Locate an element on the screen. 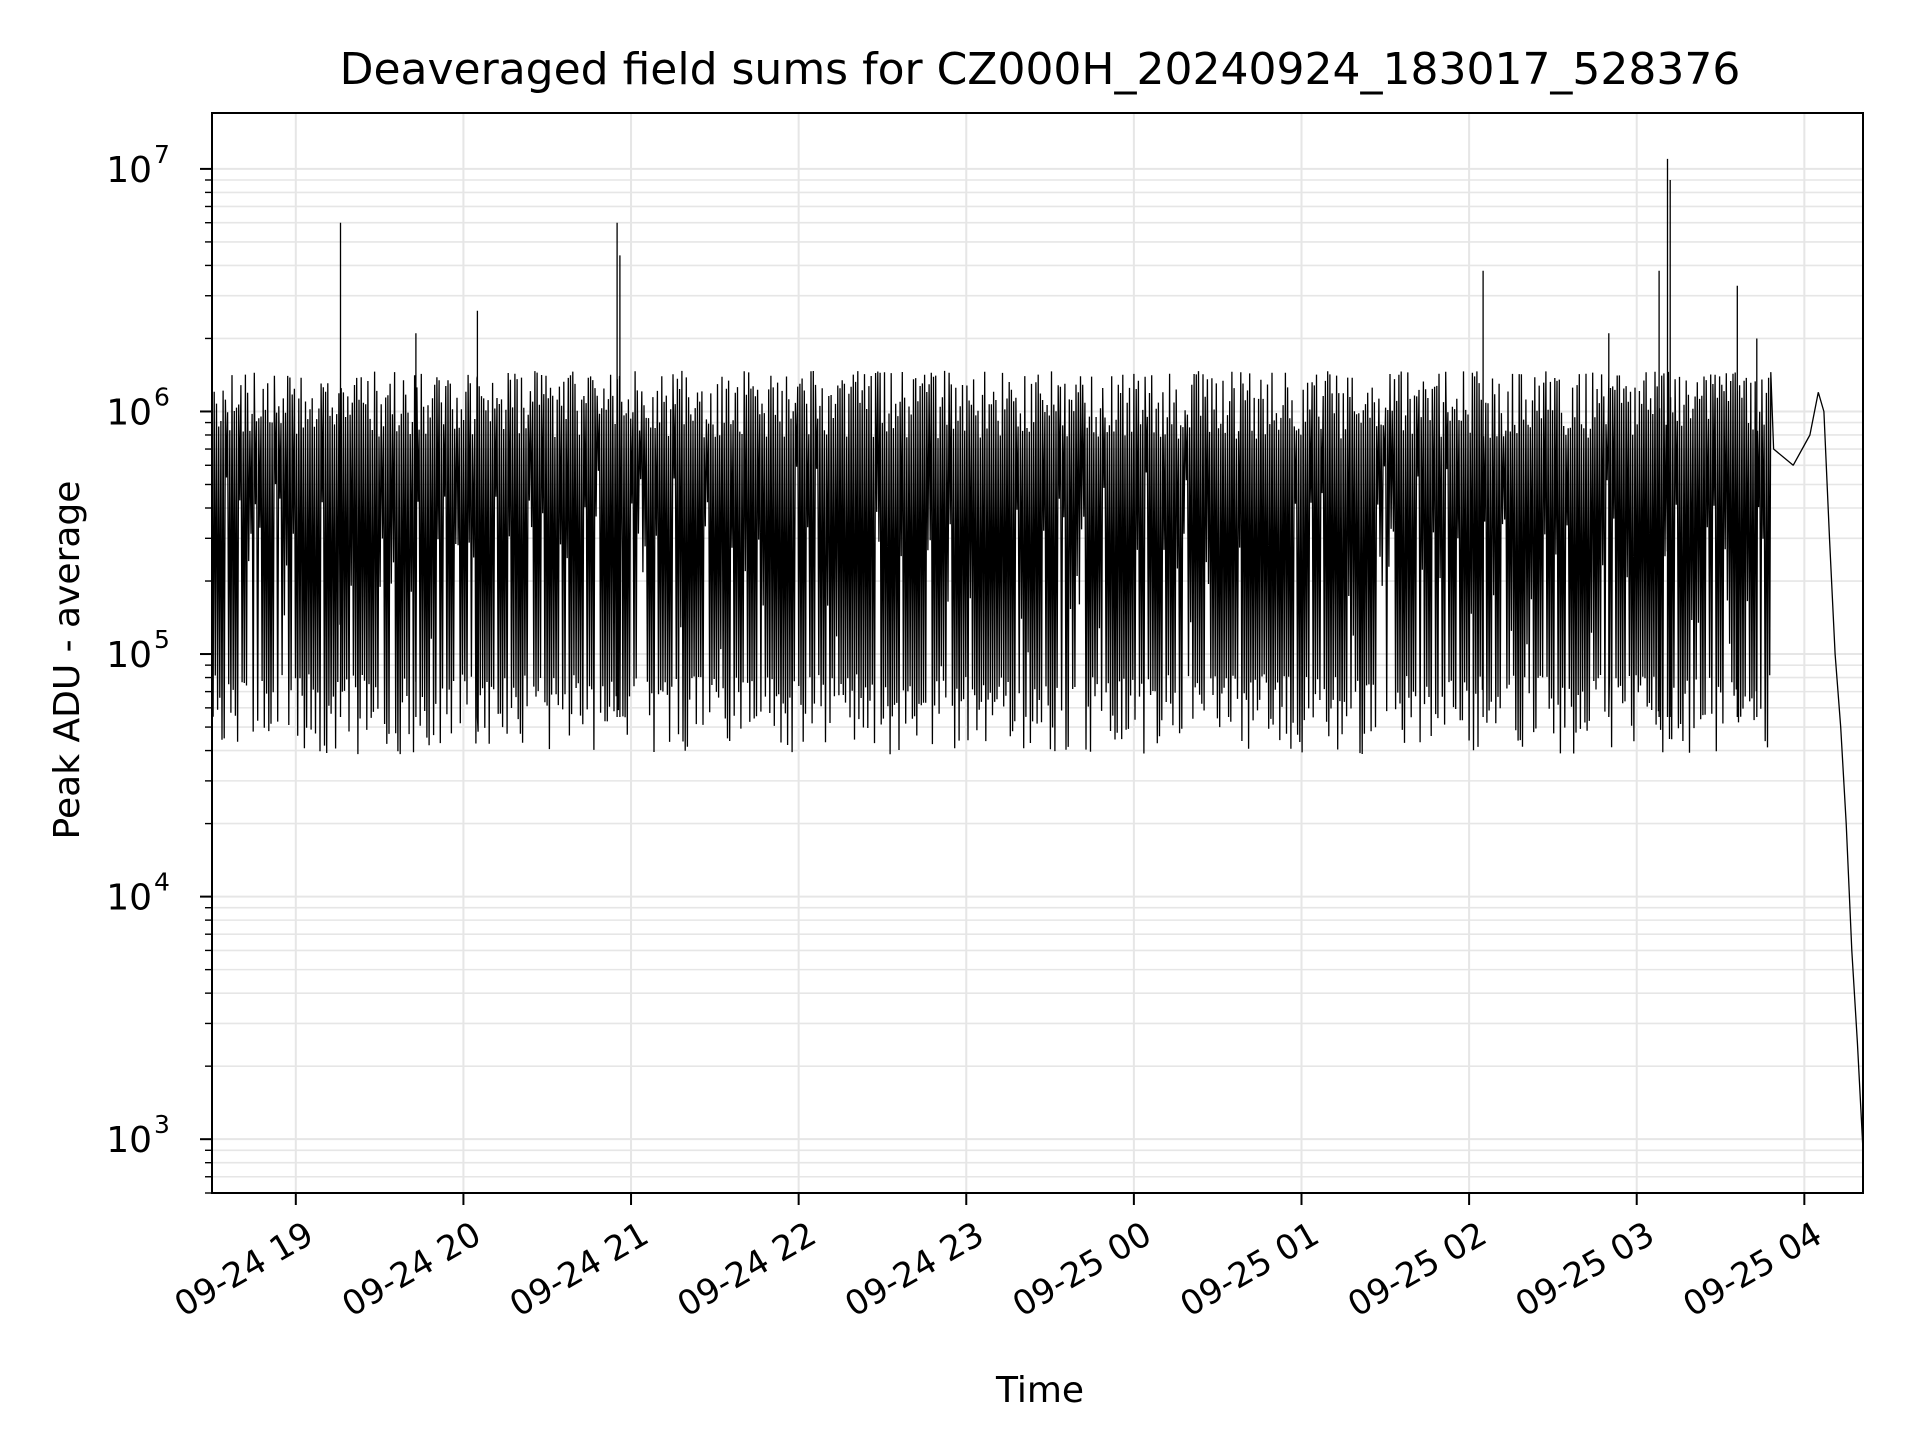 This screenshot has width=1920, height=1440. y-tick-exponent: 4 is located at coordinates (162, 882).